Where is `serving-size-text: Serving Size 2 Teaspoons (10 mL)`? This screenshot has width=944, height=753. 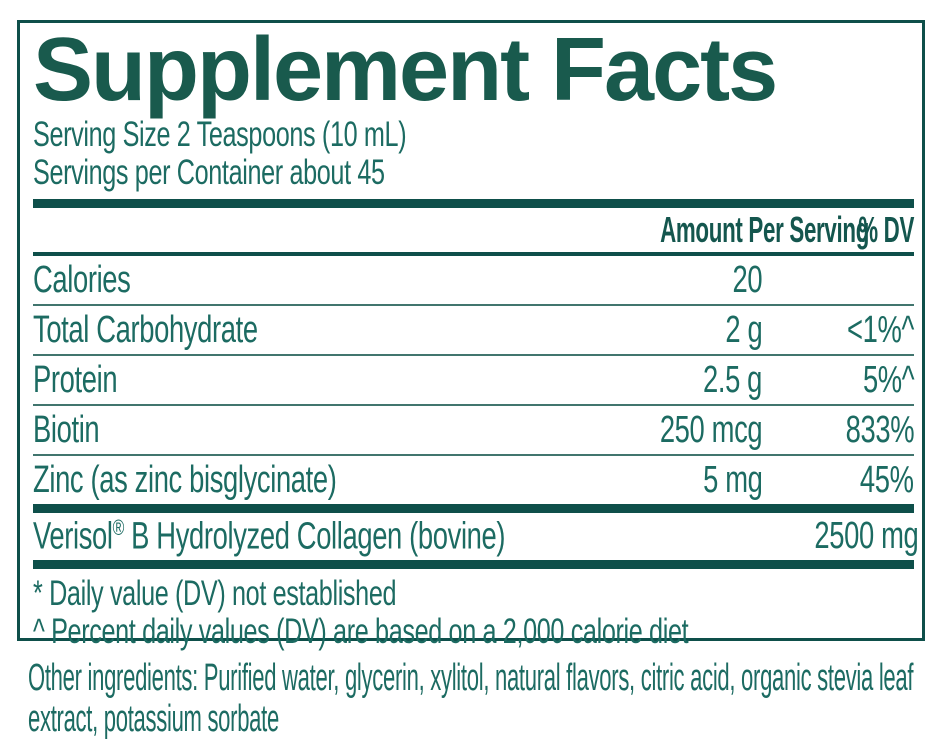
serving-size-text: Serving Size 2 Teaspoons (10 mL) is located at coordinates (220, 134).